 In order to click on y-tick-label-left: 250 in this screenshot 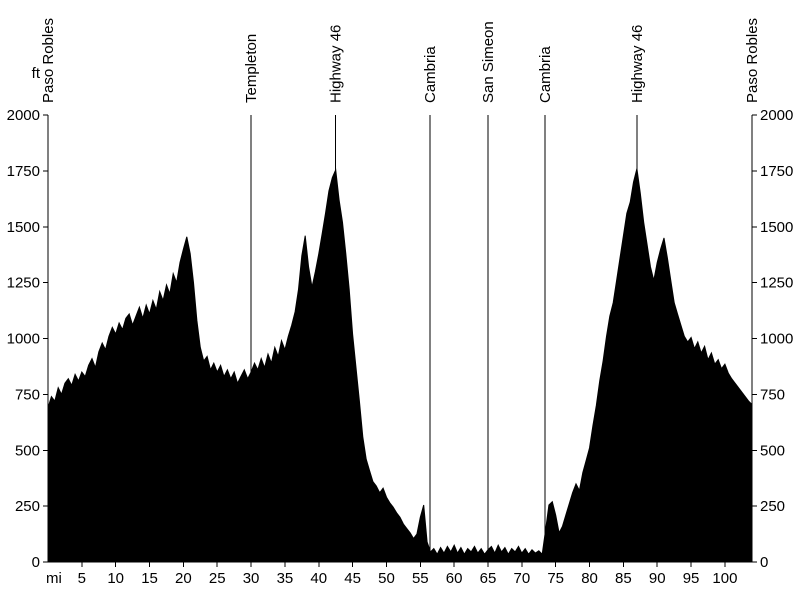, I will do `click(27, 506)`.